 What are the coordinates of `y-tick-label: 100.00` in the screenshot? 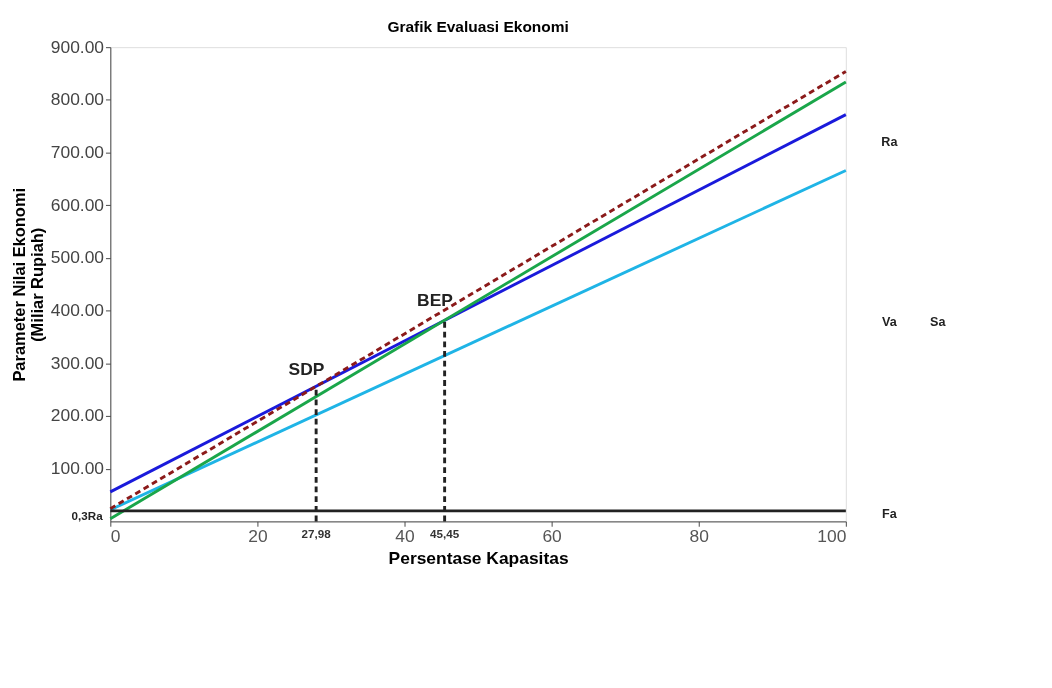 It's located at (77, 468).